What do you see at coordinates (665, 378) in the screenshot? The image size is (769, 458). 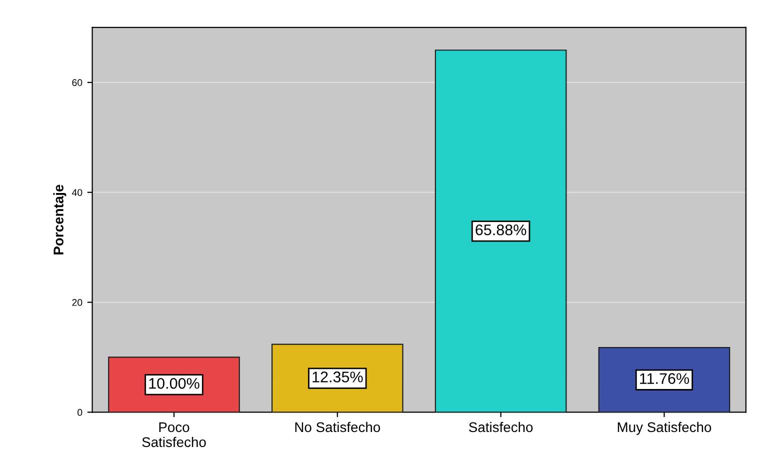 I see `data-label: 11.76%` at bounding box center [665, 378].